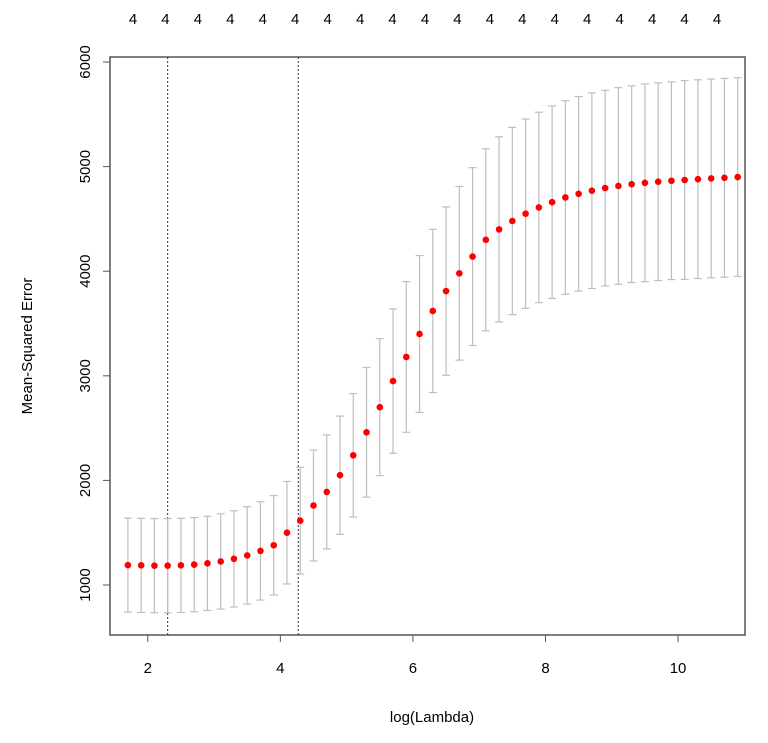 This screenshot has width=768, height=743. What do you see at coordinates (85, 166) in the screenshot?
I see `y-tick-label: 5000` at bounding box center [85, 166].